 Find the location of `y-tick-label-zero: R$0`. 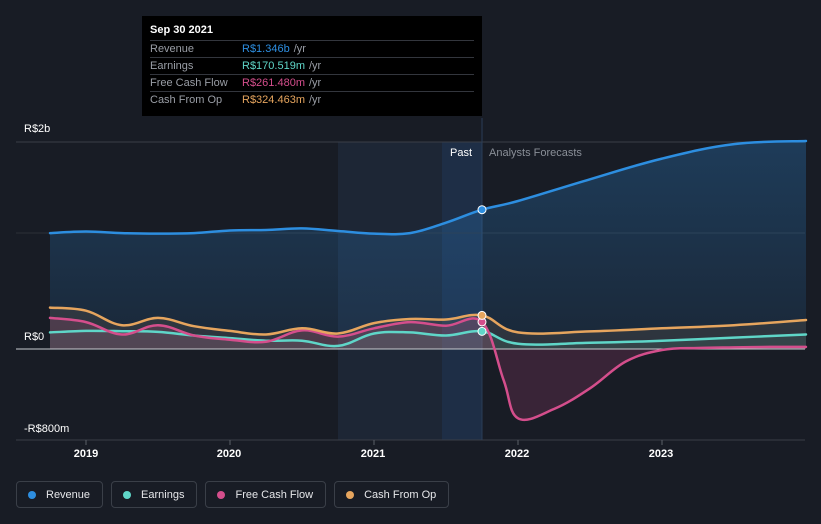

y-tick-label-zero: R$0 is located at coordinates (34, 337).